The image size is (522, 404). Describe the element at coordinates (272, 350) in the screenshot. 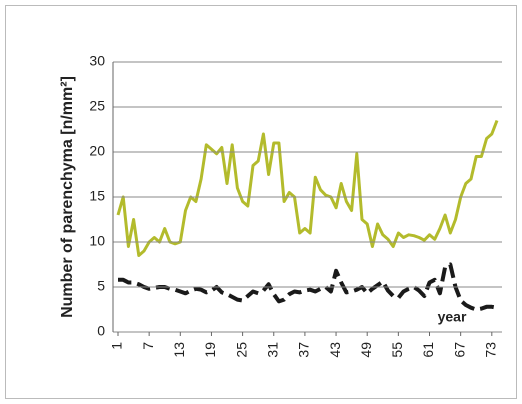

I see `x-tick-label: 31` at that location.